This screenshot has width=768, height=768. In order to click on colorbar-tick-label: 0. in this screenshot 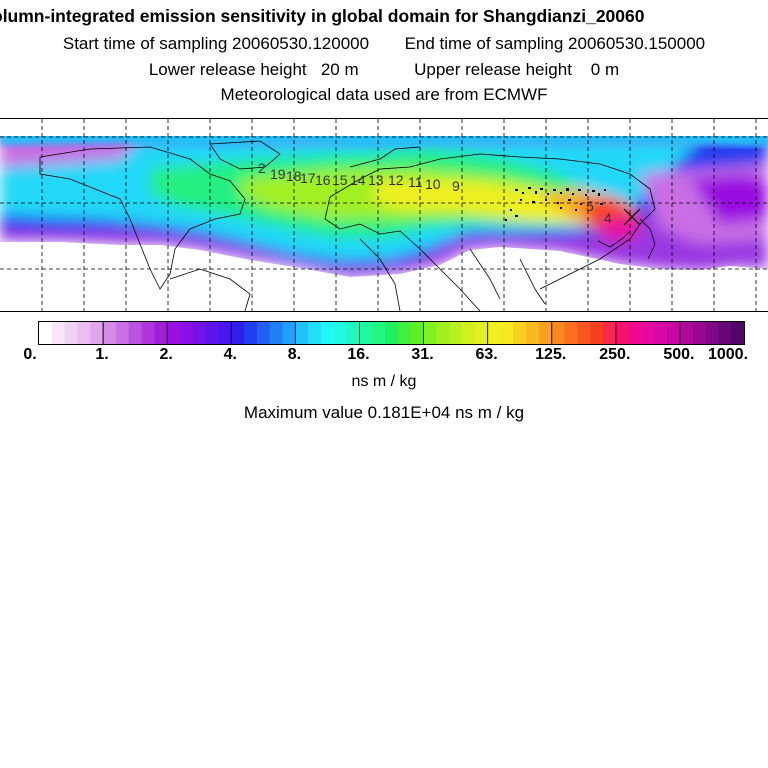, I will do `click(30, 354)`.